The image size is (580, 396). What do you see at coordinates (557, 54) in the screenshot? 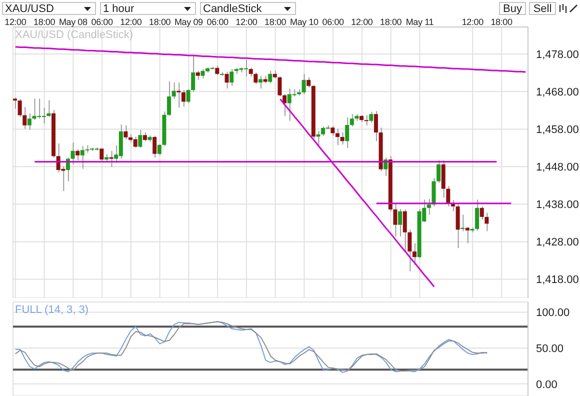
I see `y-tick-label: 1,478.00` at bounding box center [557, 54].